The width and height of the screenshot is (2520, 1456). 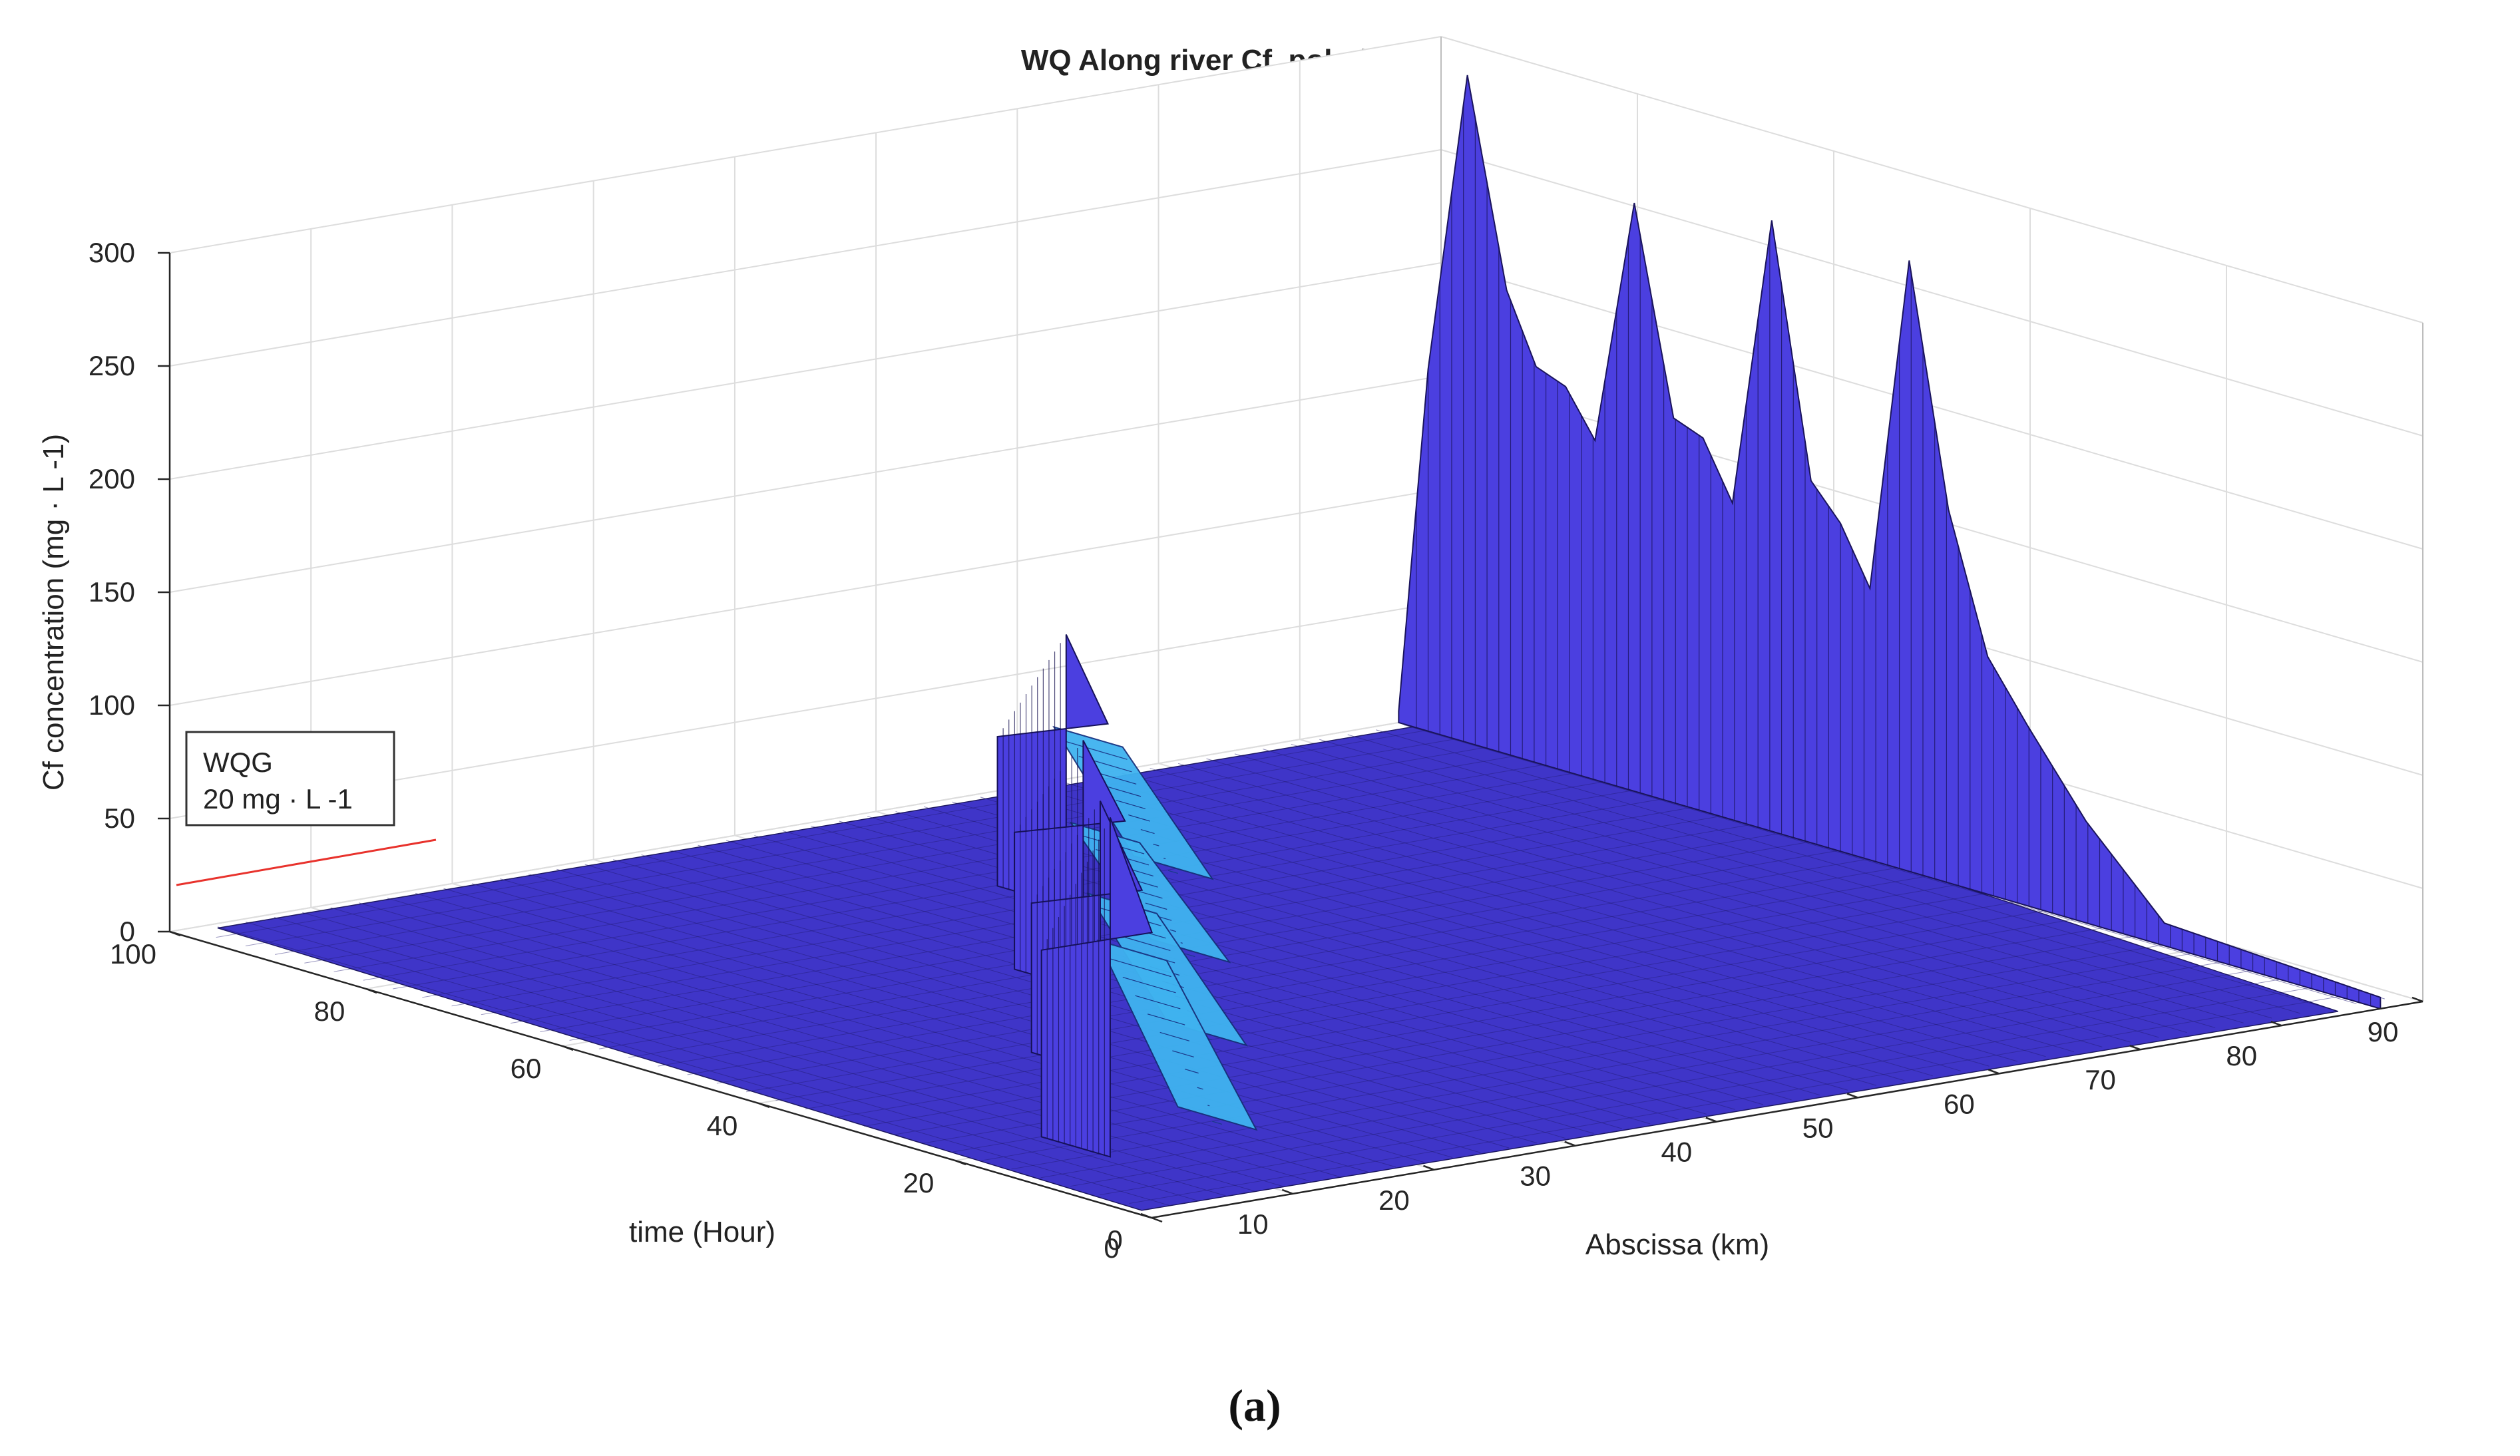 What do you see at coordinates (119, 818) in the screenshot?
I see `z-tick-label: 50` at bounding box center [119, 818].